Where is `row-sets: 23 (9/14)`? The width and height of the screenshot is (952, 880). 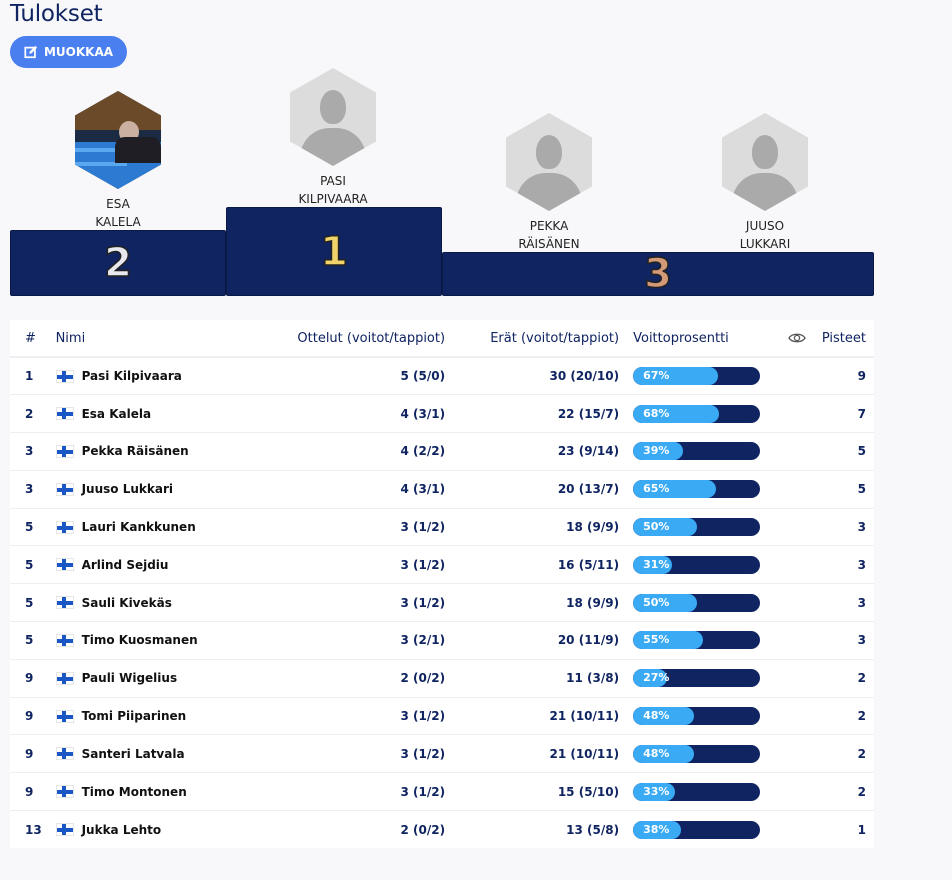 row-sets: 23 (9/14) is located at coordinates (544, 451).